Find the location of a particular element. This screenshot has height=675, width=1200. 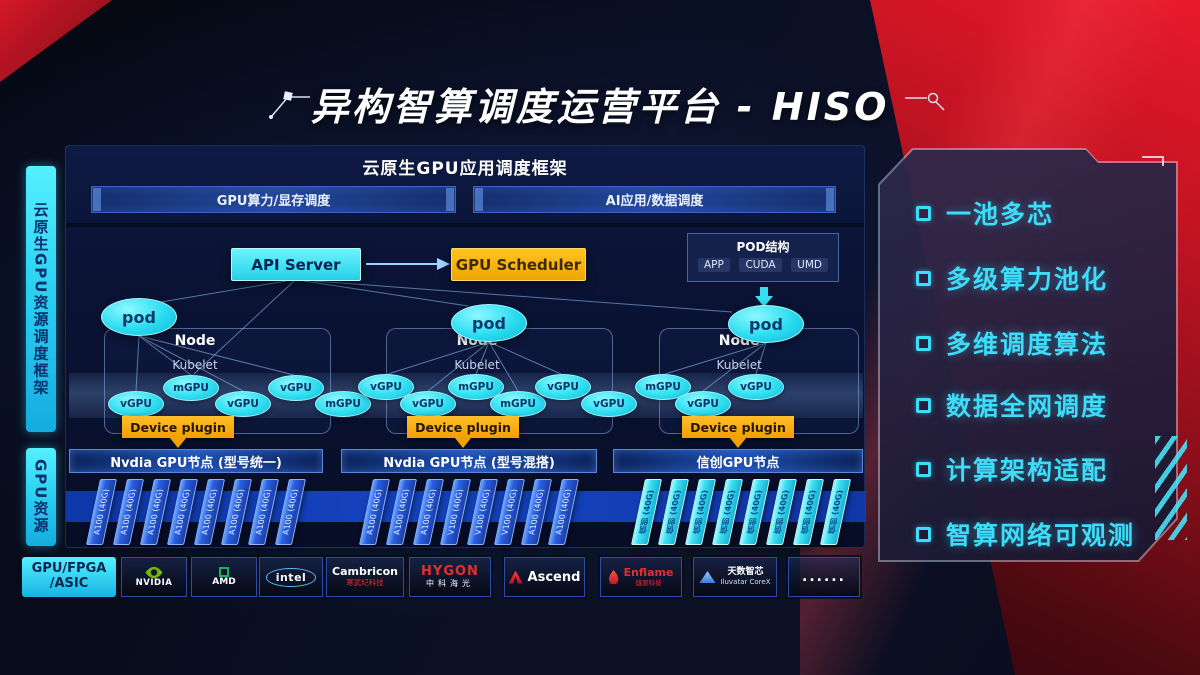

gpu-scheduler-box: GPU Scheduler is located at coordinates (518, 264).